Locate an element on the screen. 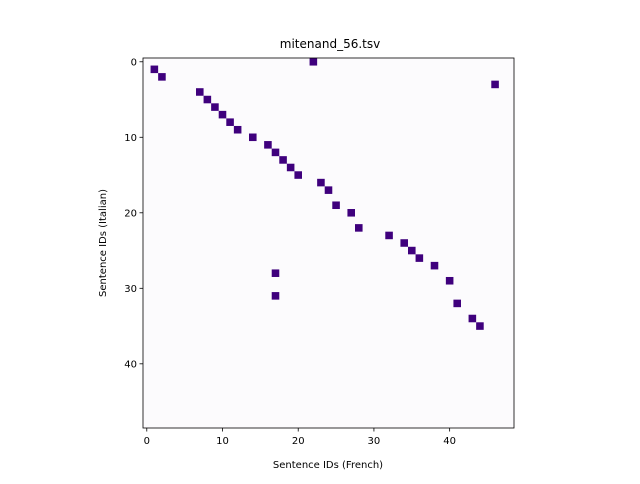 Image resolution: width=640 pixels, height=484 pixels. y-axis: 0 10 20 30 40 is located at coordinates (133, 213).